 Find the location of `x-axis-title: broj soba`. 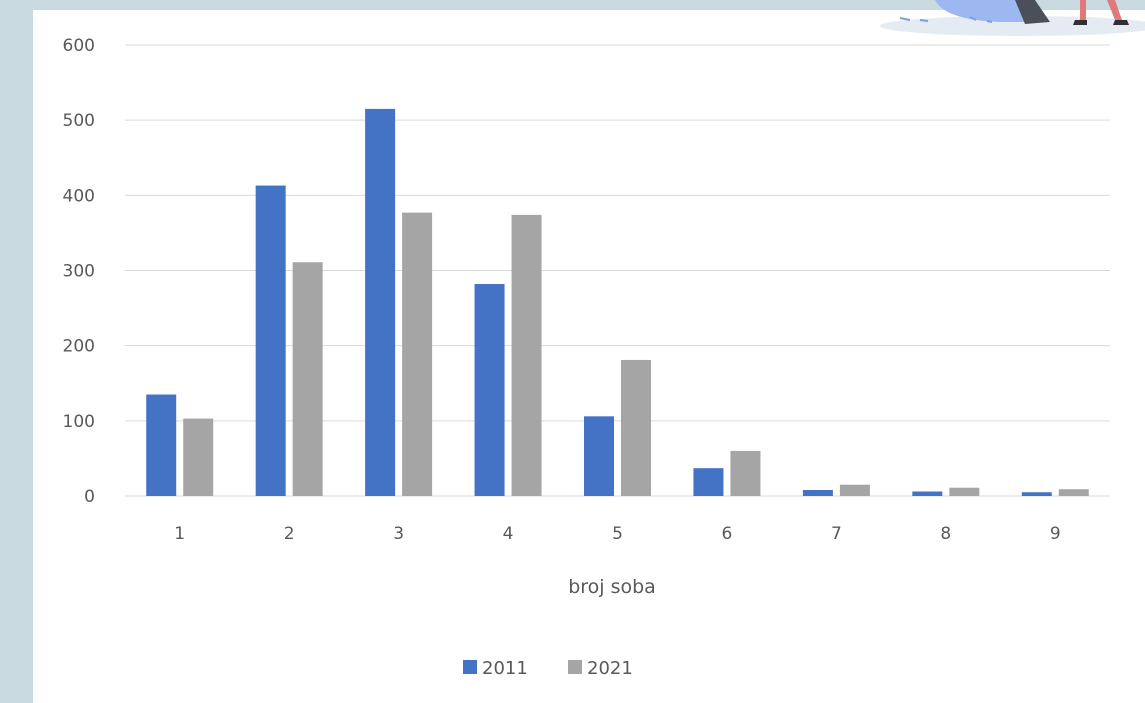

x-axis-title: broj soba is located at coordinates (612, 587).